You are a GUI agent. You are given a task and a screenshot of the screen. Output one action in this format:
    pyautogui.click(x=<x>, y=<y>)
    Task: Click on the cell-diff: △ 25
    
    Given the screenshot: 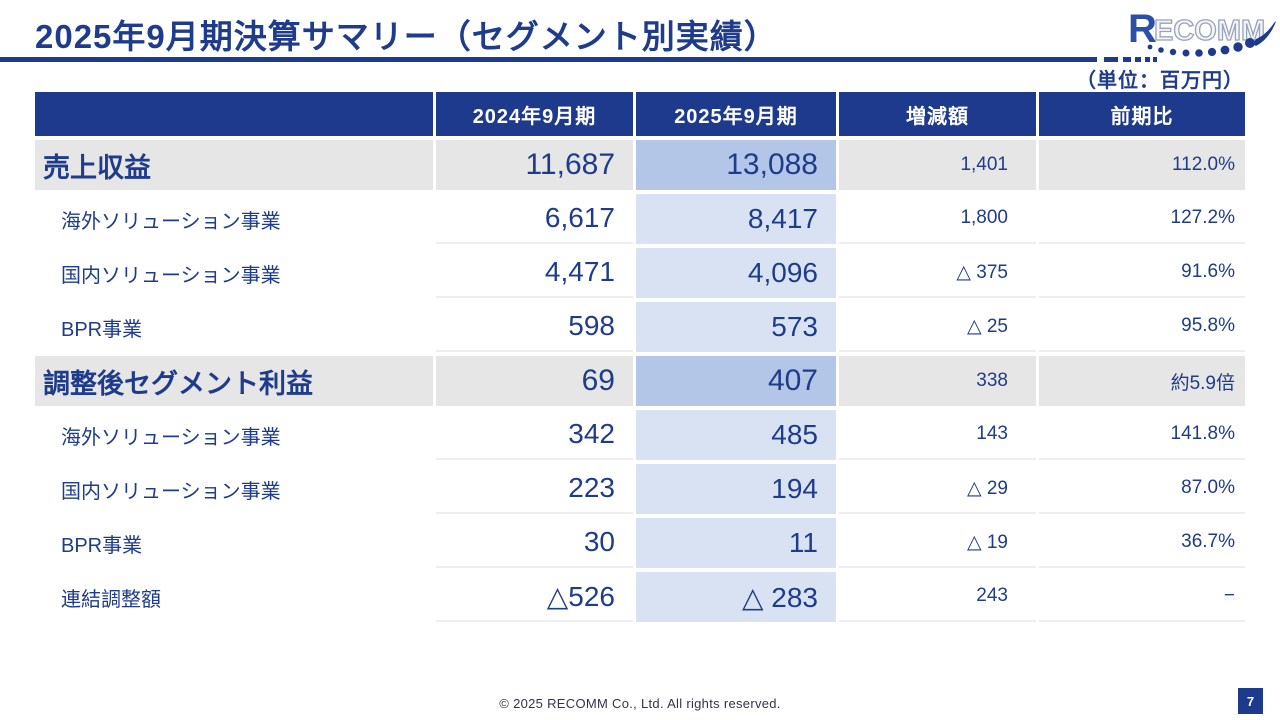 What is the action you would take?
    pyautogui.click(x=937, y=327)
    